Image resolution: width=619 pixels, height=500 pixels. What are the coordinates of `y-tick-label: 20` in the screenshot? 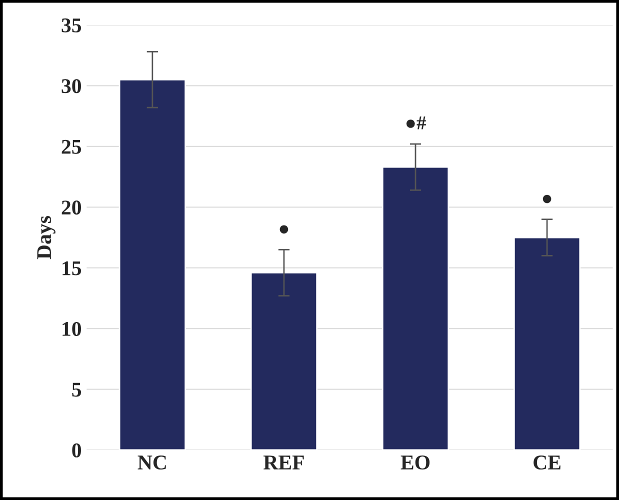 It's located at (72, 207).